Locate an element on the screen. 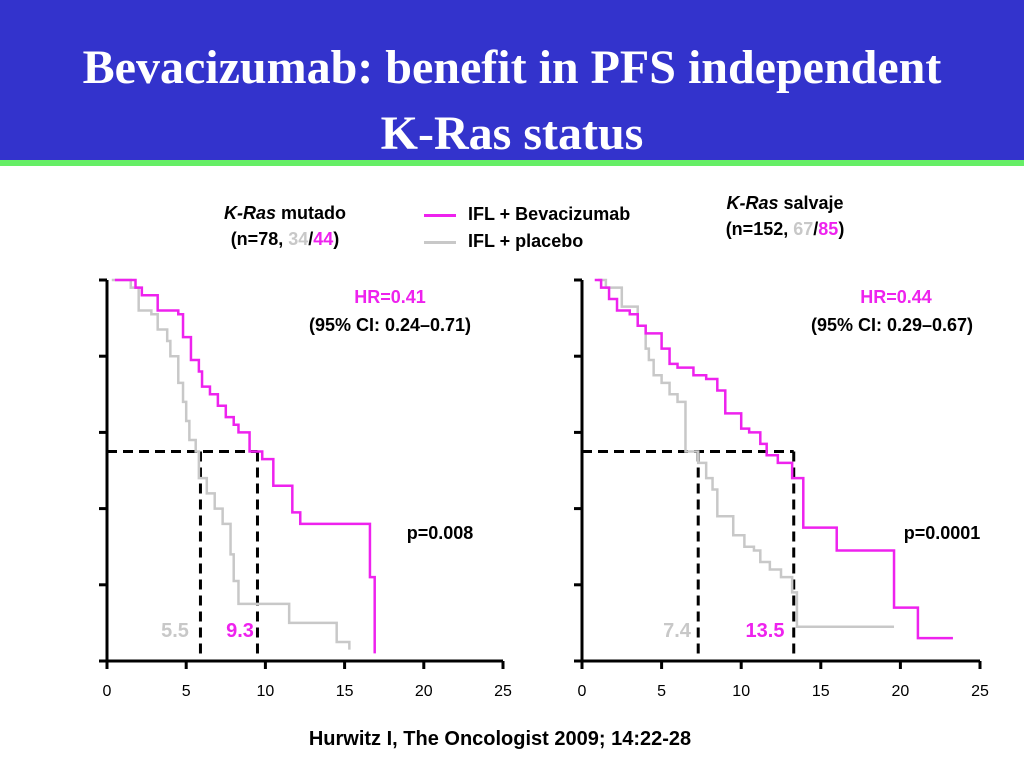 The width and height of the screenshot is (1024, 768). panel-2-status: salvaje is located at coordinates (811, 203).